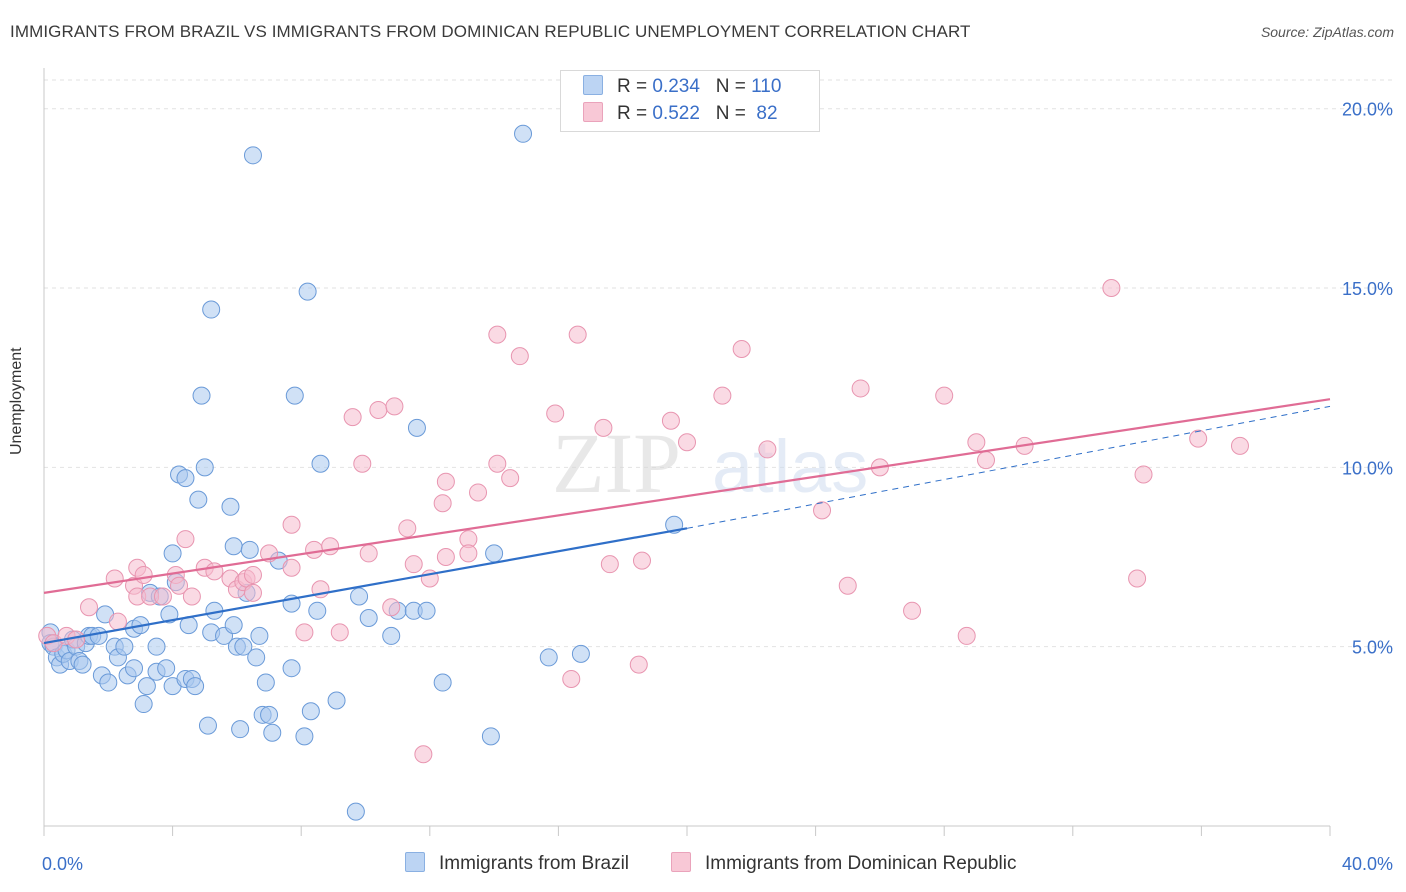  Describe the element at coordinates (635, 86) in the screenshot. I see `legend-r-label: R =` at that location.